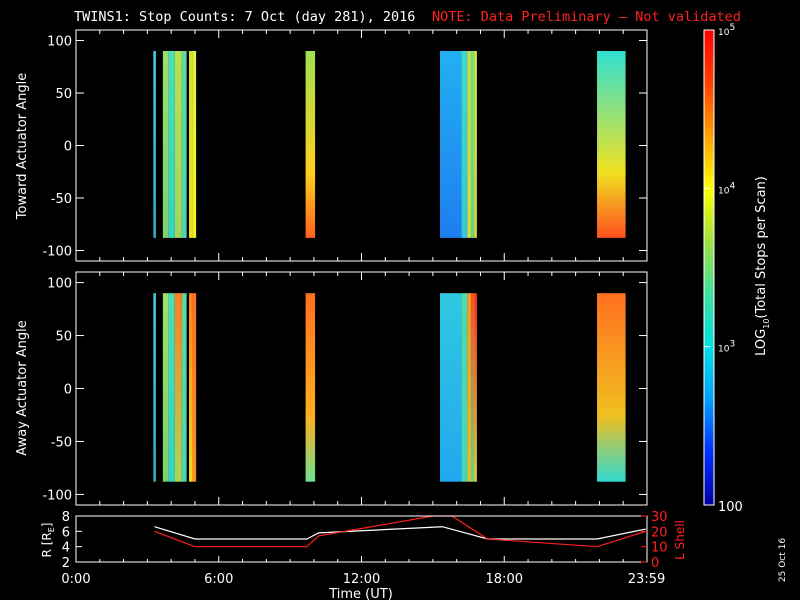 This screenshot has height=600, width=800. Describe the element at coordinates (762, 266) in the screenshot. I see `colorbar-label: LOG10(Total Stops per Scan)` at that location.